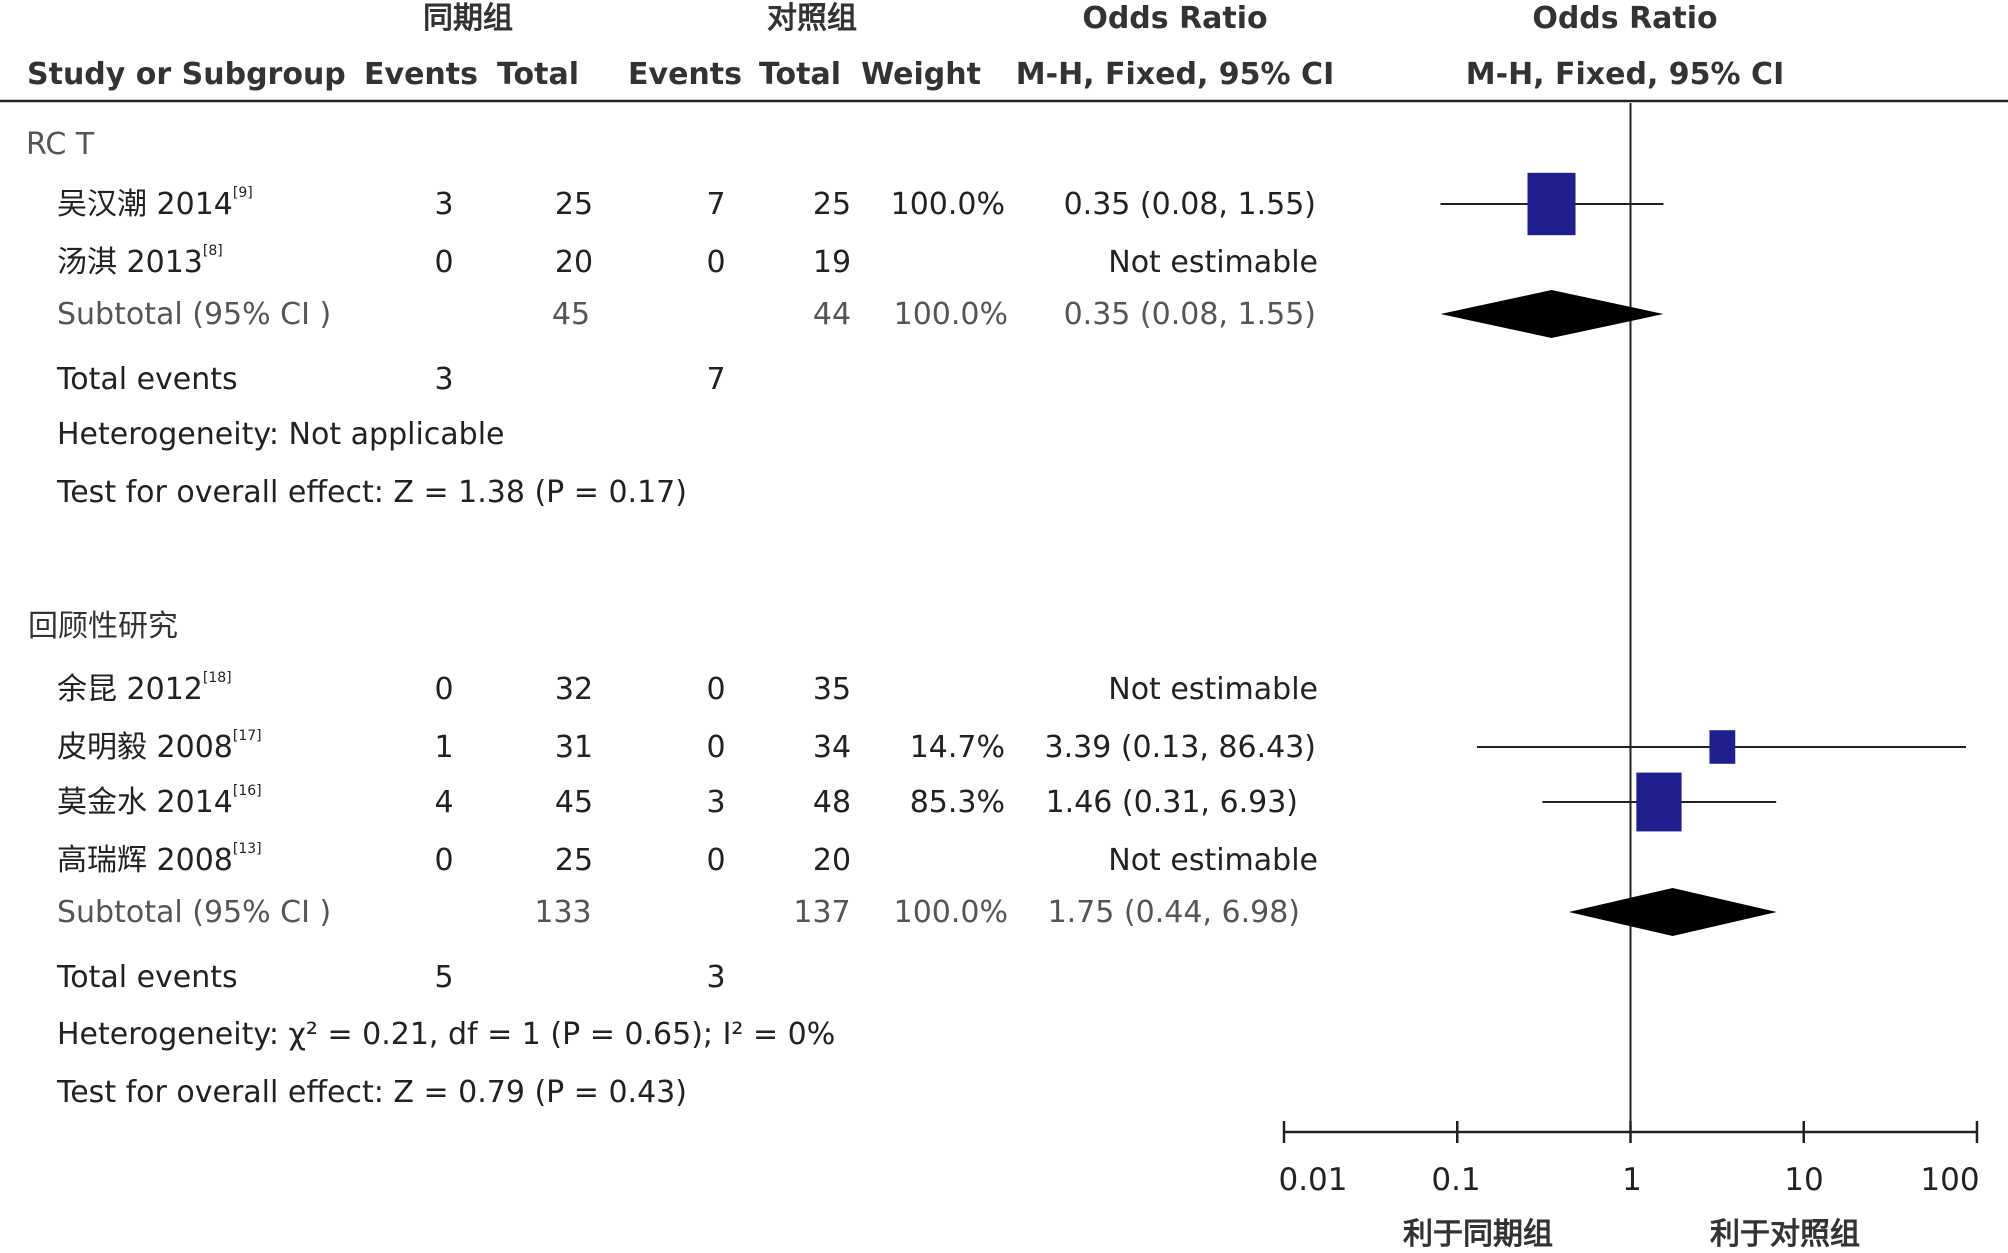 Image resolution: width=2008 pixels, height=1253 pixels. What do you see at coordinates (1171, 802) in the screenshot?
I see `study-ci: 1.46 (0.31, 6.93)` at bounding box center [1171, 802].